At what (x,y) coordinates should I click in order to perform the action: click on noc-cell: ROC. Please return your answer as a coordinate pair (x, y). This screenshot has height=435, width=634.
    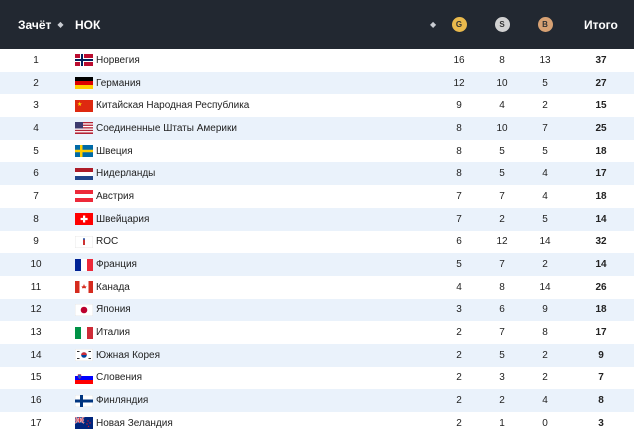
    Looking at the image, I should click on (96, 242).